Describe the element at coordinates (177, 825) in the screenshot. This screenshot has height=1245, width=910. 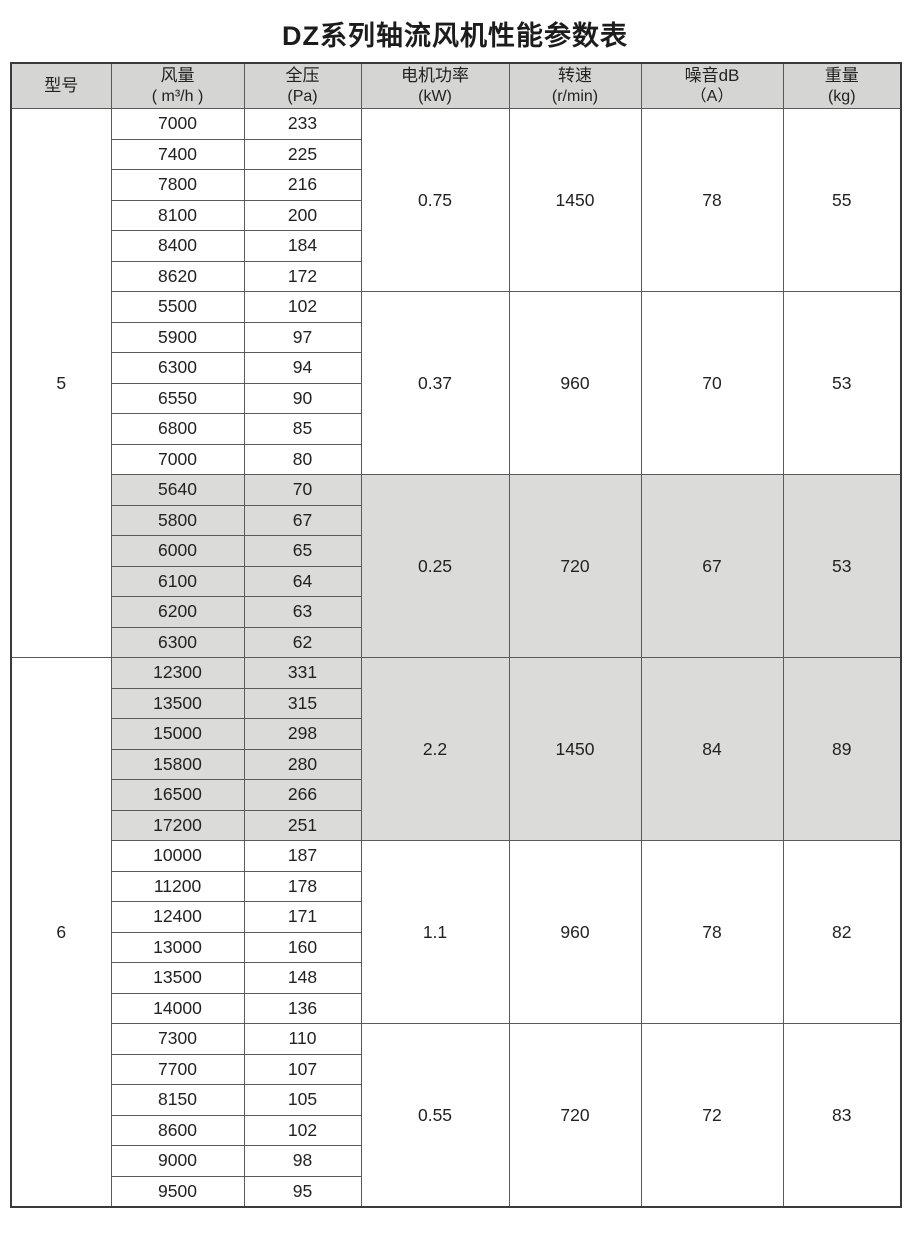
I see `airflow-cell: 17200` at that location.